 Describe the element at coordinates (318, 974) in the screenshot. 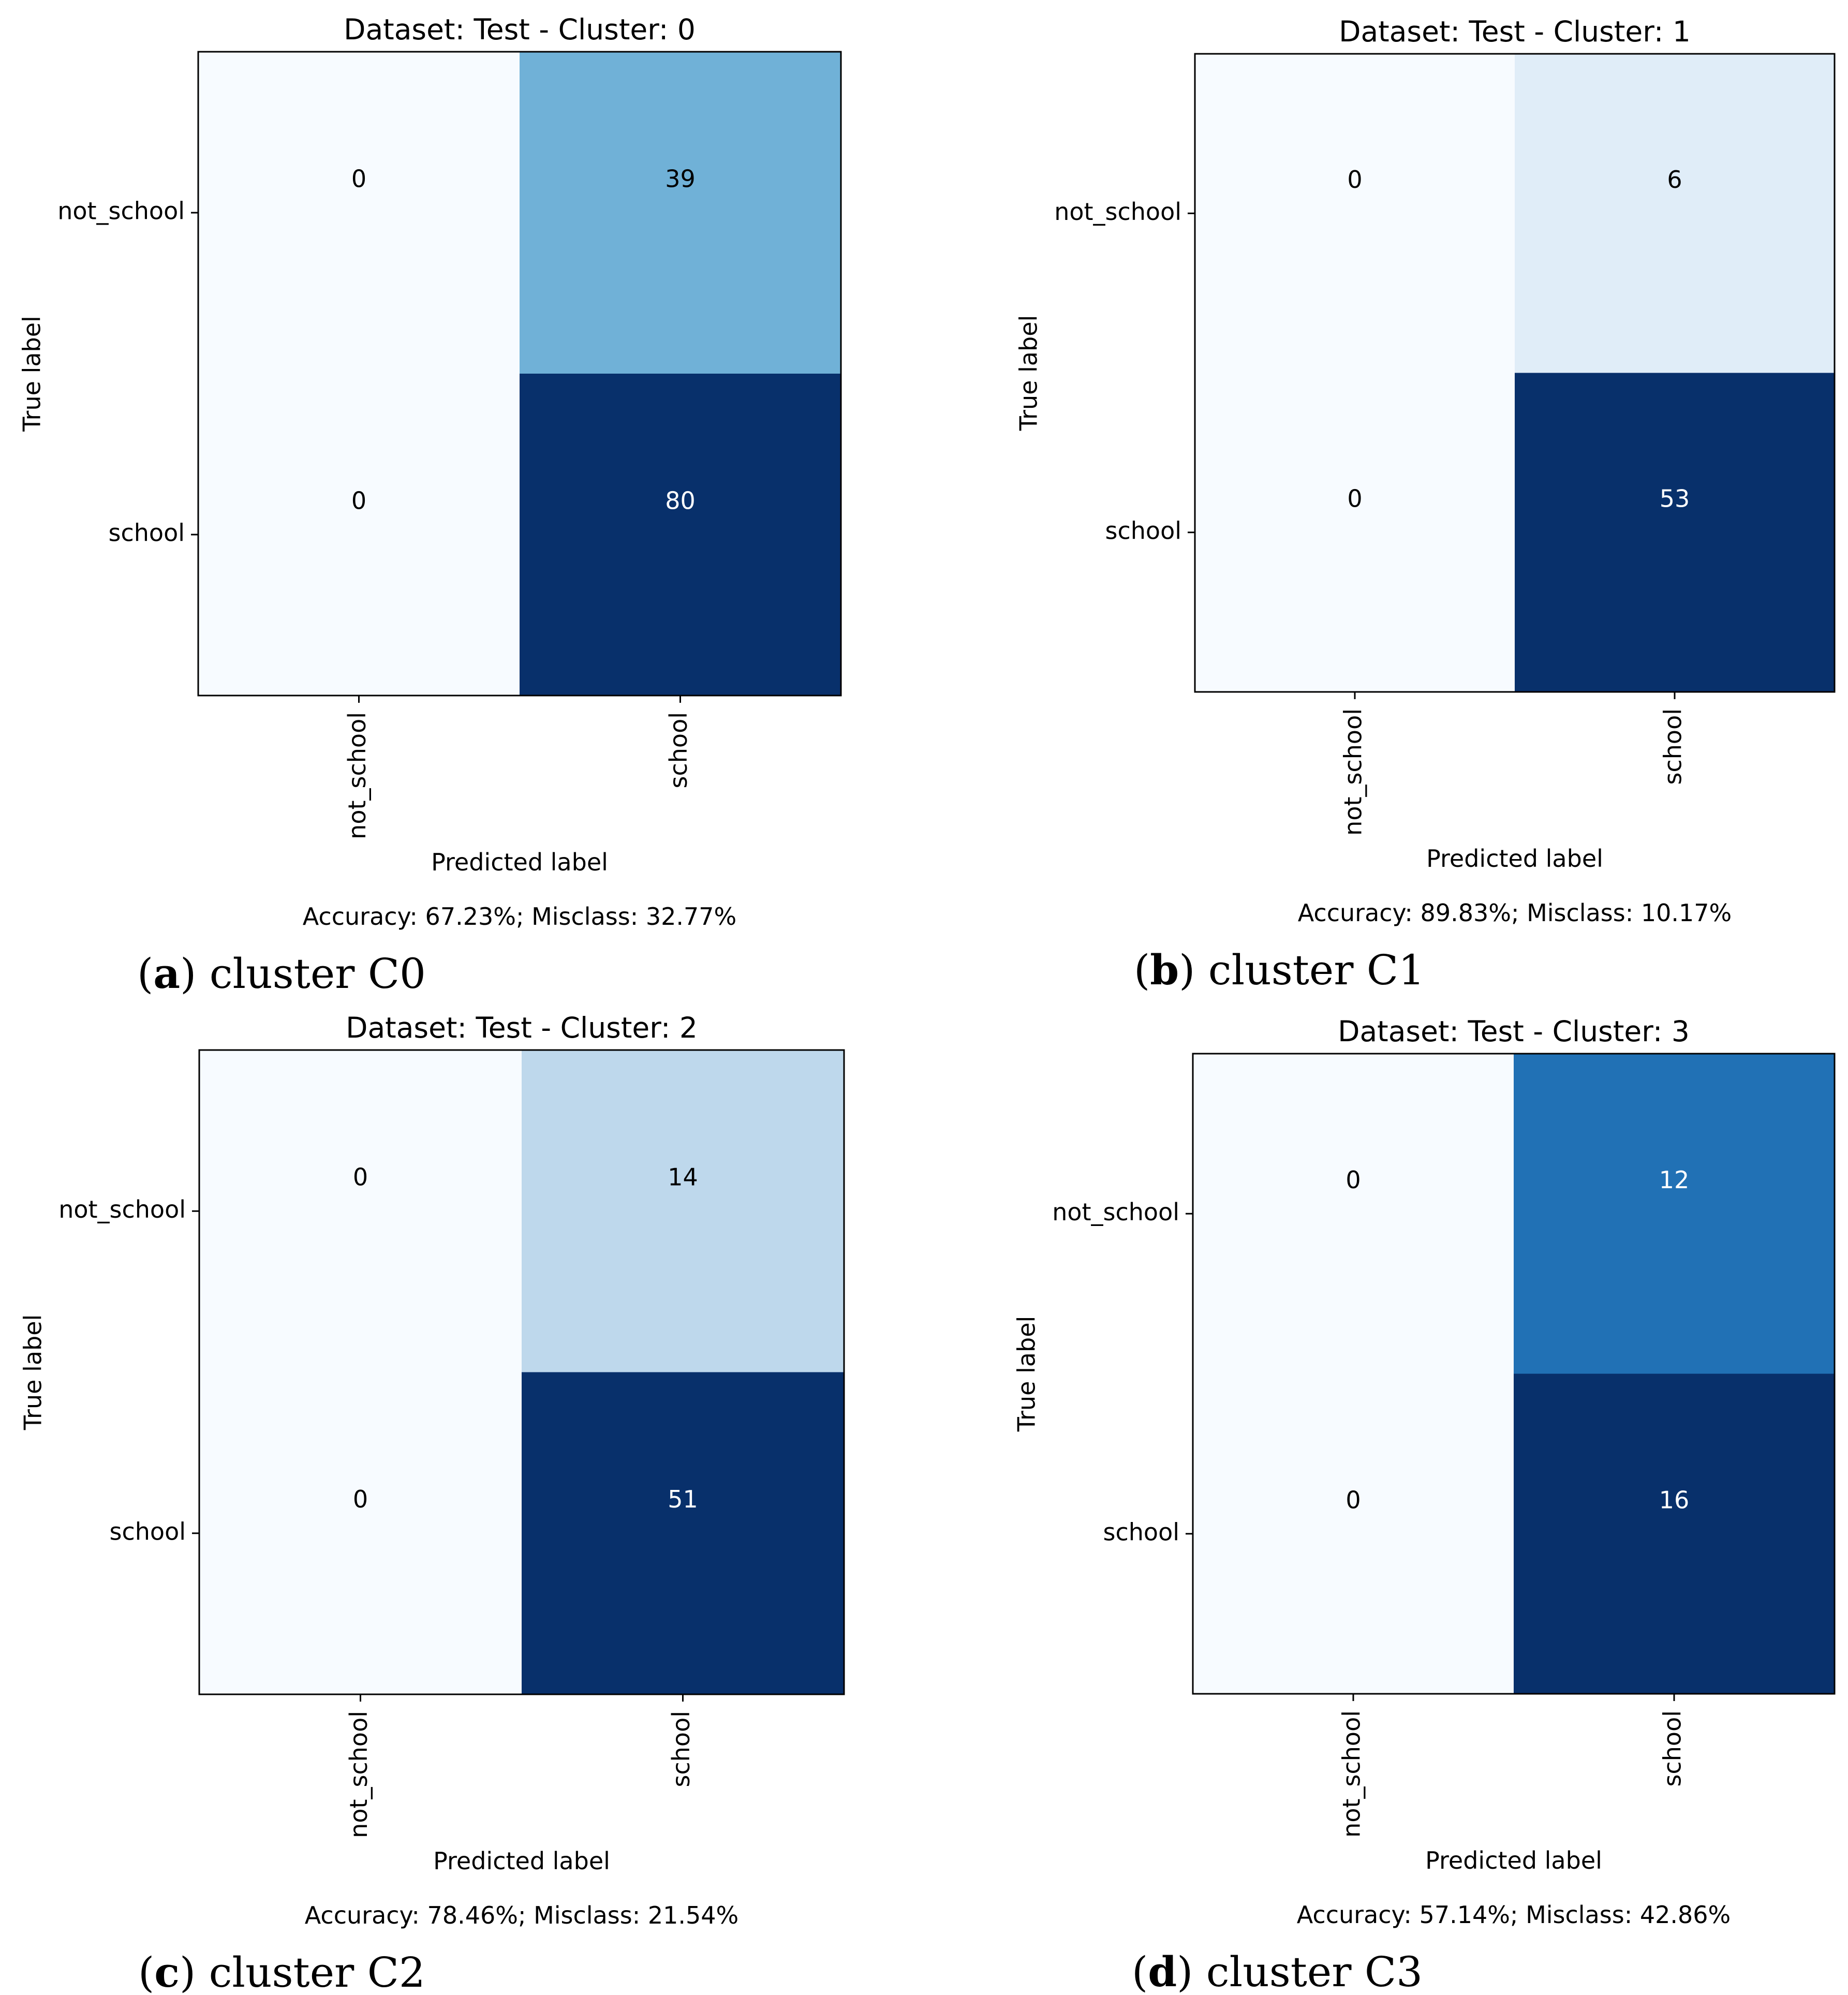

I see `caption-text: cluster C0` at that location.